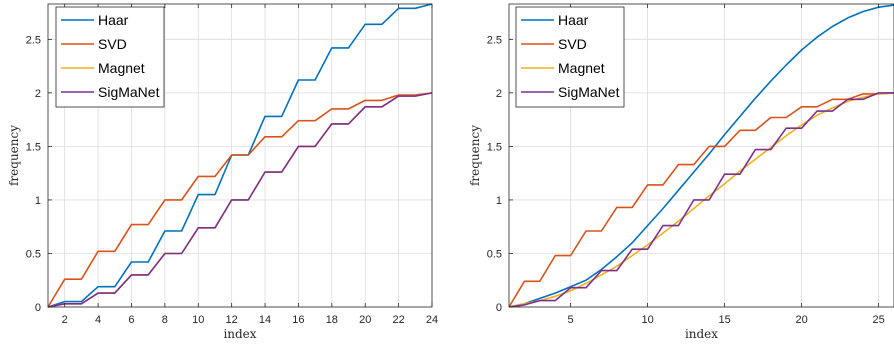 The width and height of the screenshot is (894, 345). I want to click on x-tick-label: 12, so click(232, 320).